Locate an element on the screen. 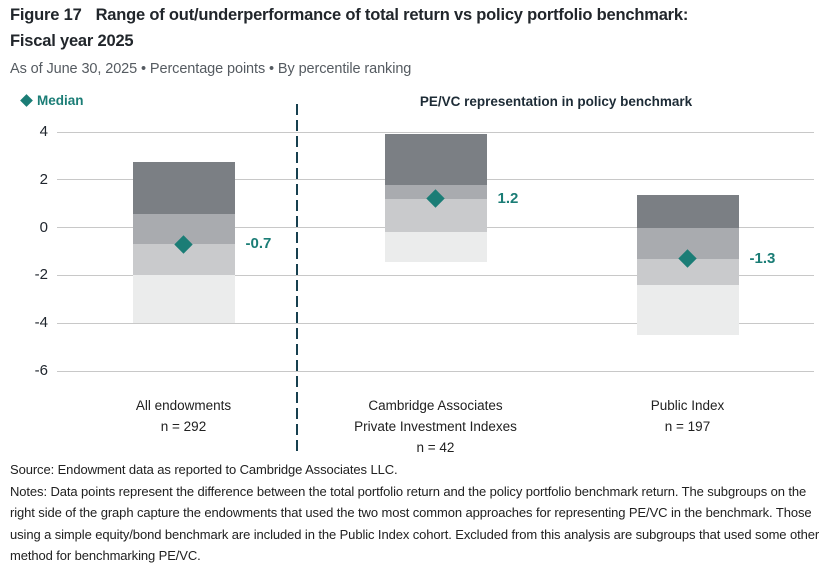 Image resolution: width=828 pixels, height=570 pixels. category-label-line: Private Investment Indexes is located at coordinates (435, 426).